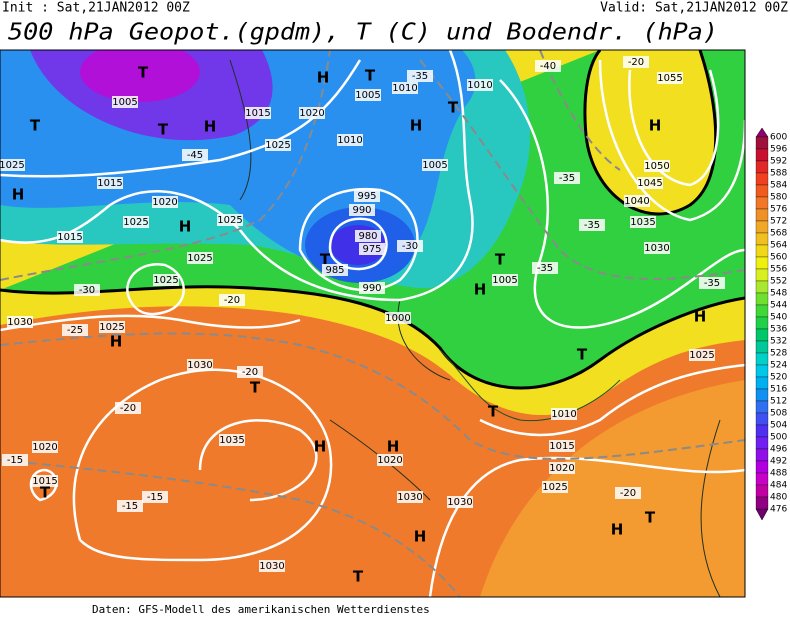  What do you see at coordinates (762, 514) in the screenshot?
I see `legend-arrow` at bounding box center [762, 514].